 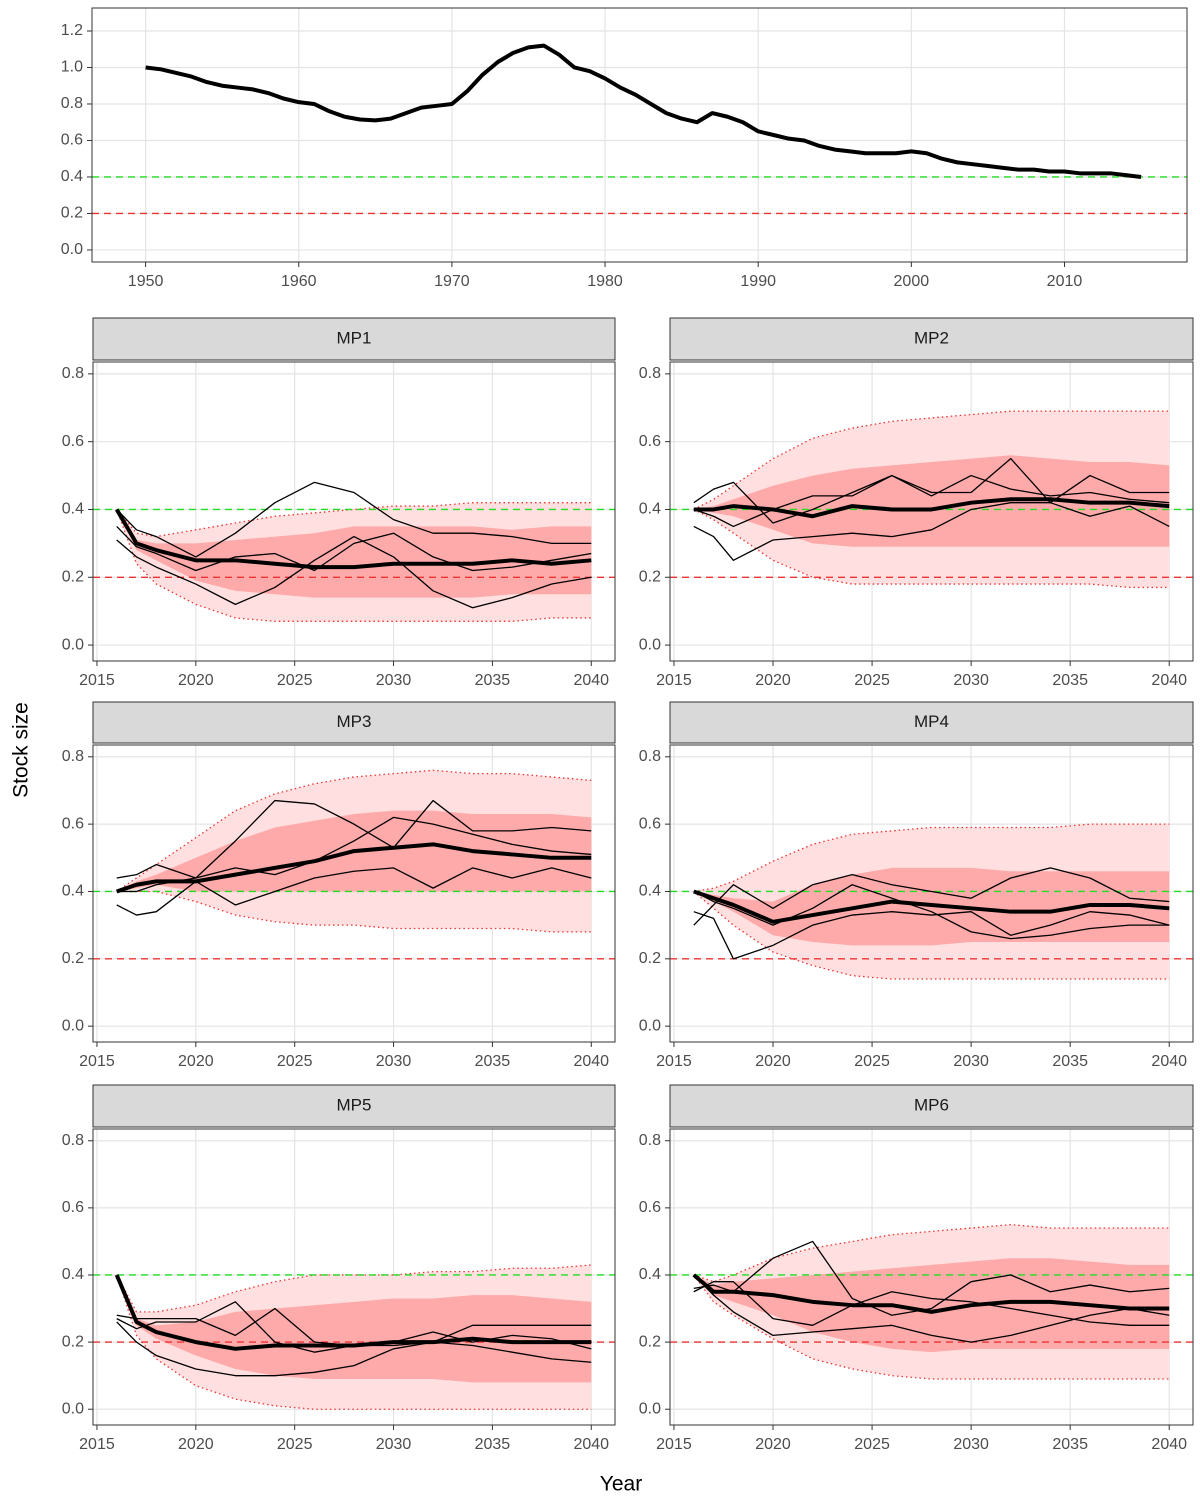 I want to click on x-tick-label: 1990, so click(x=758, y=281).